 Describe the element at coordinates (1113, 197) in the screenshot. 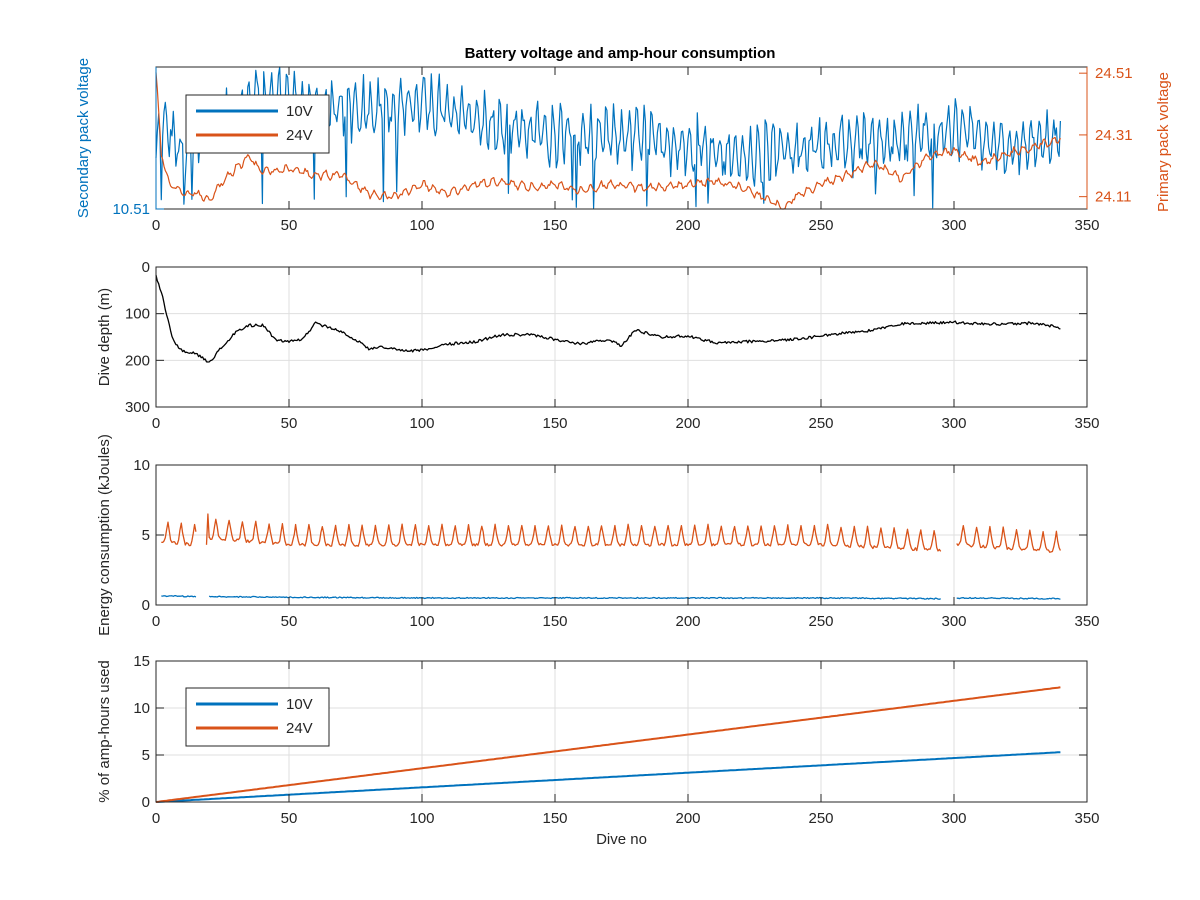

I see `y-tick-label-right: 24.11` at that location.